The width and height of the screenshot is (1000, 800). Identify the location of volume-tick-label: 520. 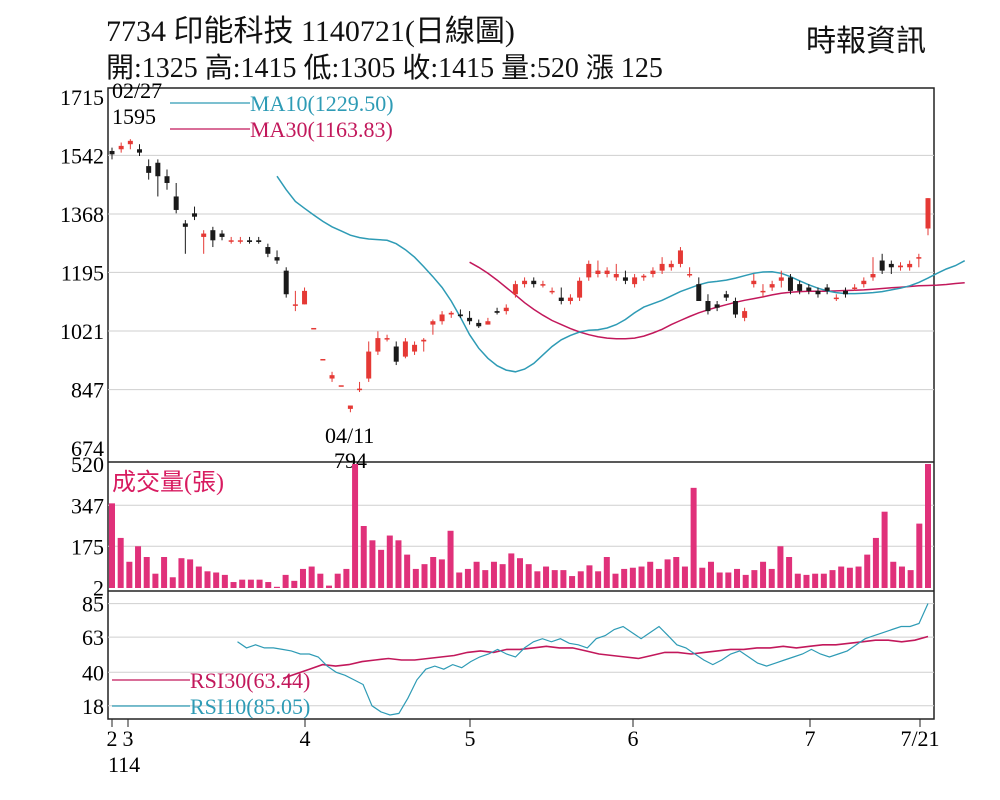
(87, 464).